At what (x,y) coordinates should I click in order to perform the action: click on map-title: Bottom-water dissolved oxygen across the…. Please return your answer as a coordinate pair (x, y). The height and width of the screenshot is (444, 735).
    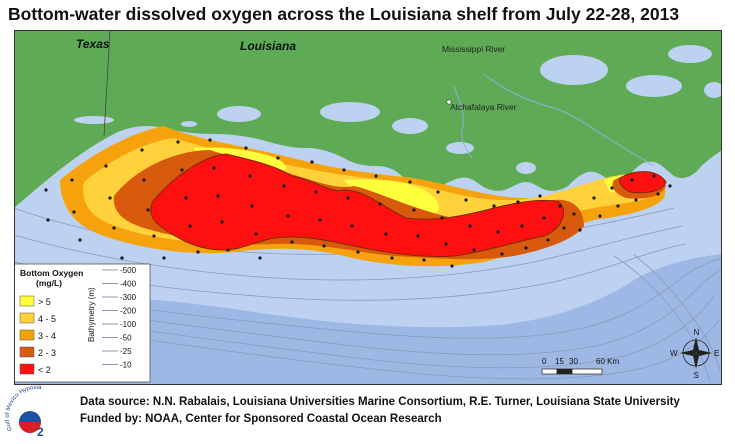
    Looking at the image, I should click on (344, 14).